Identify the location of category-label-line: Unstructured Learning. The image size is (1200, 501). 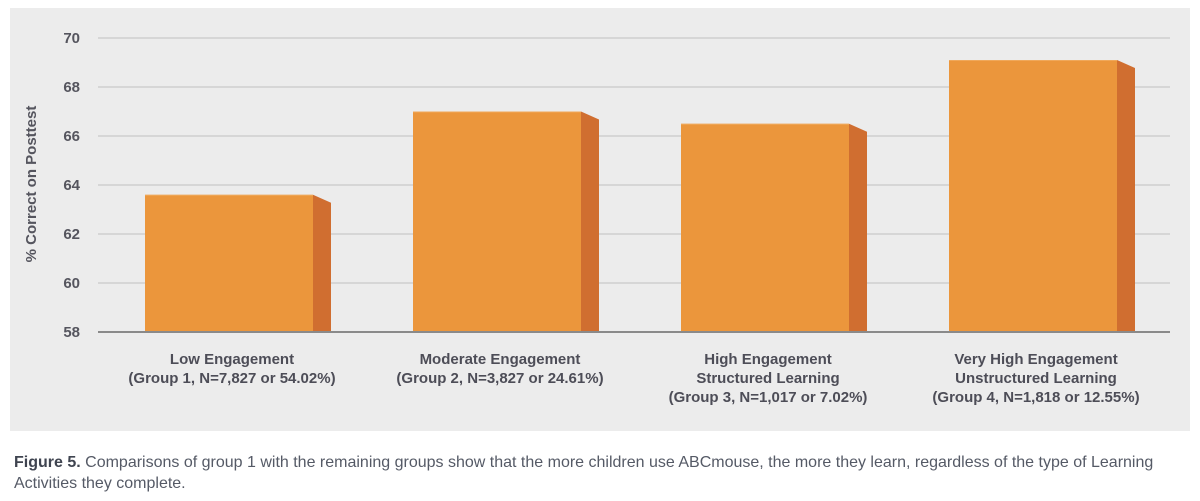
(1036, 378).